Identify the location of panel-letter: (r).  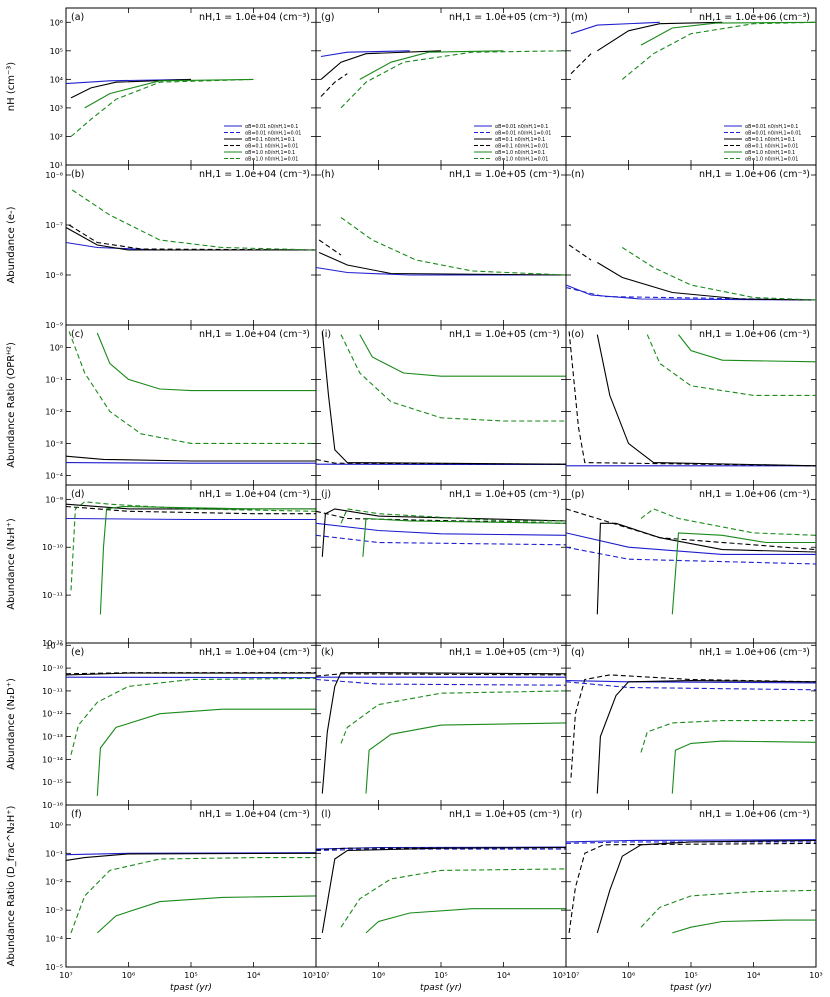
(576, 814).